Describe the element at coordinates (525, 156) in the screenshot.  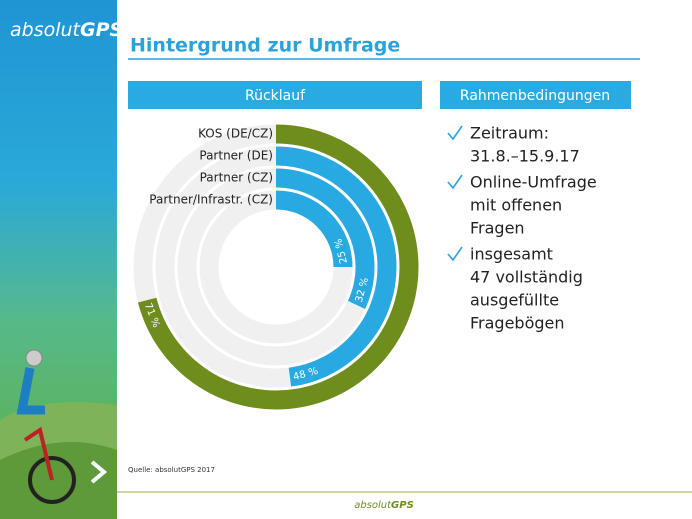
I see `bullet-text: 31.8.–15.9.17` at that location.